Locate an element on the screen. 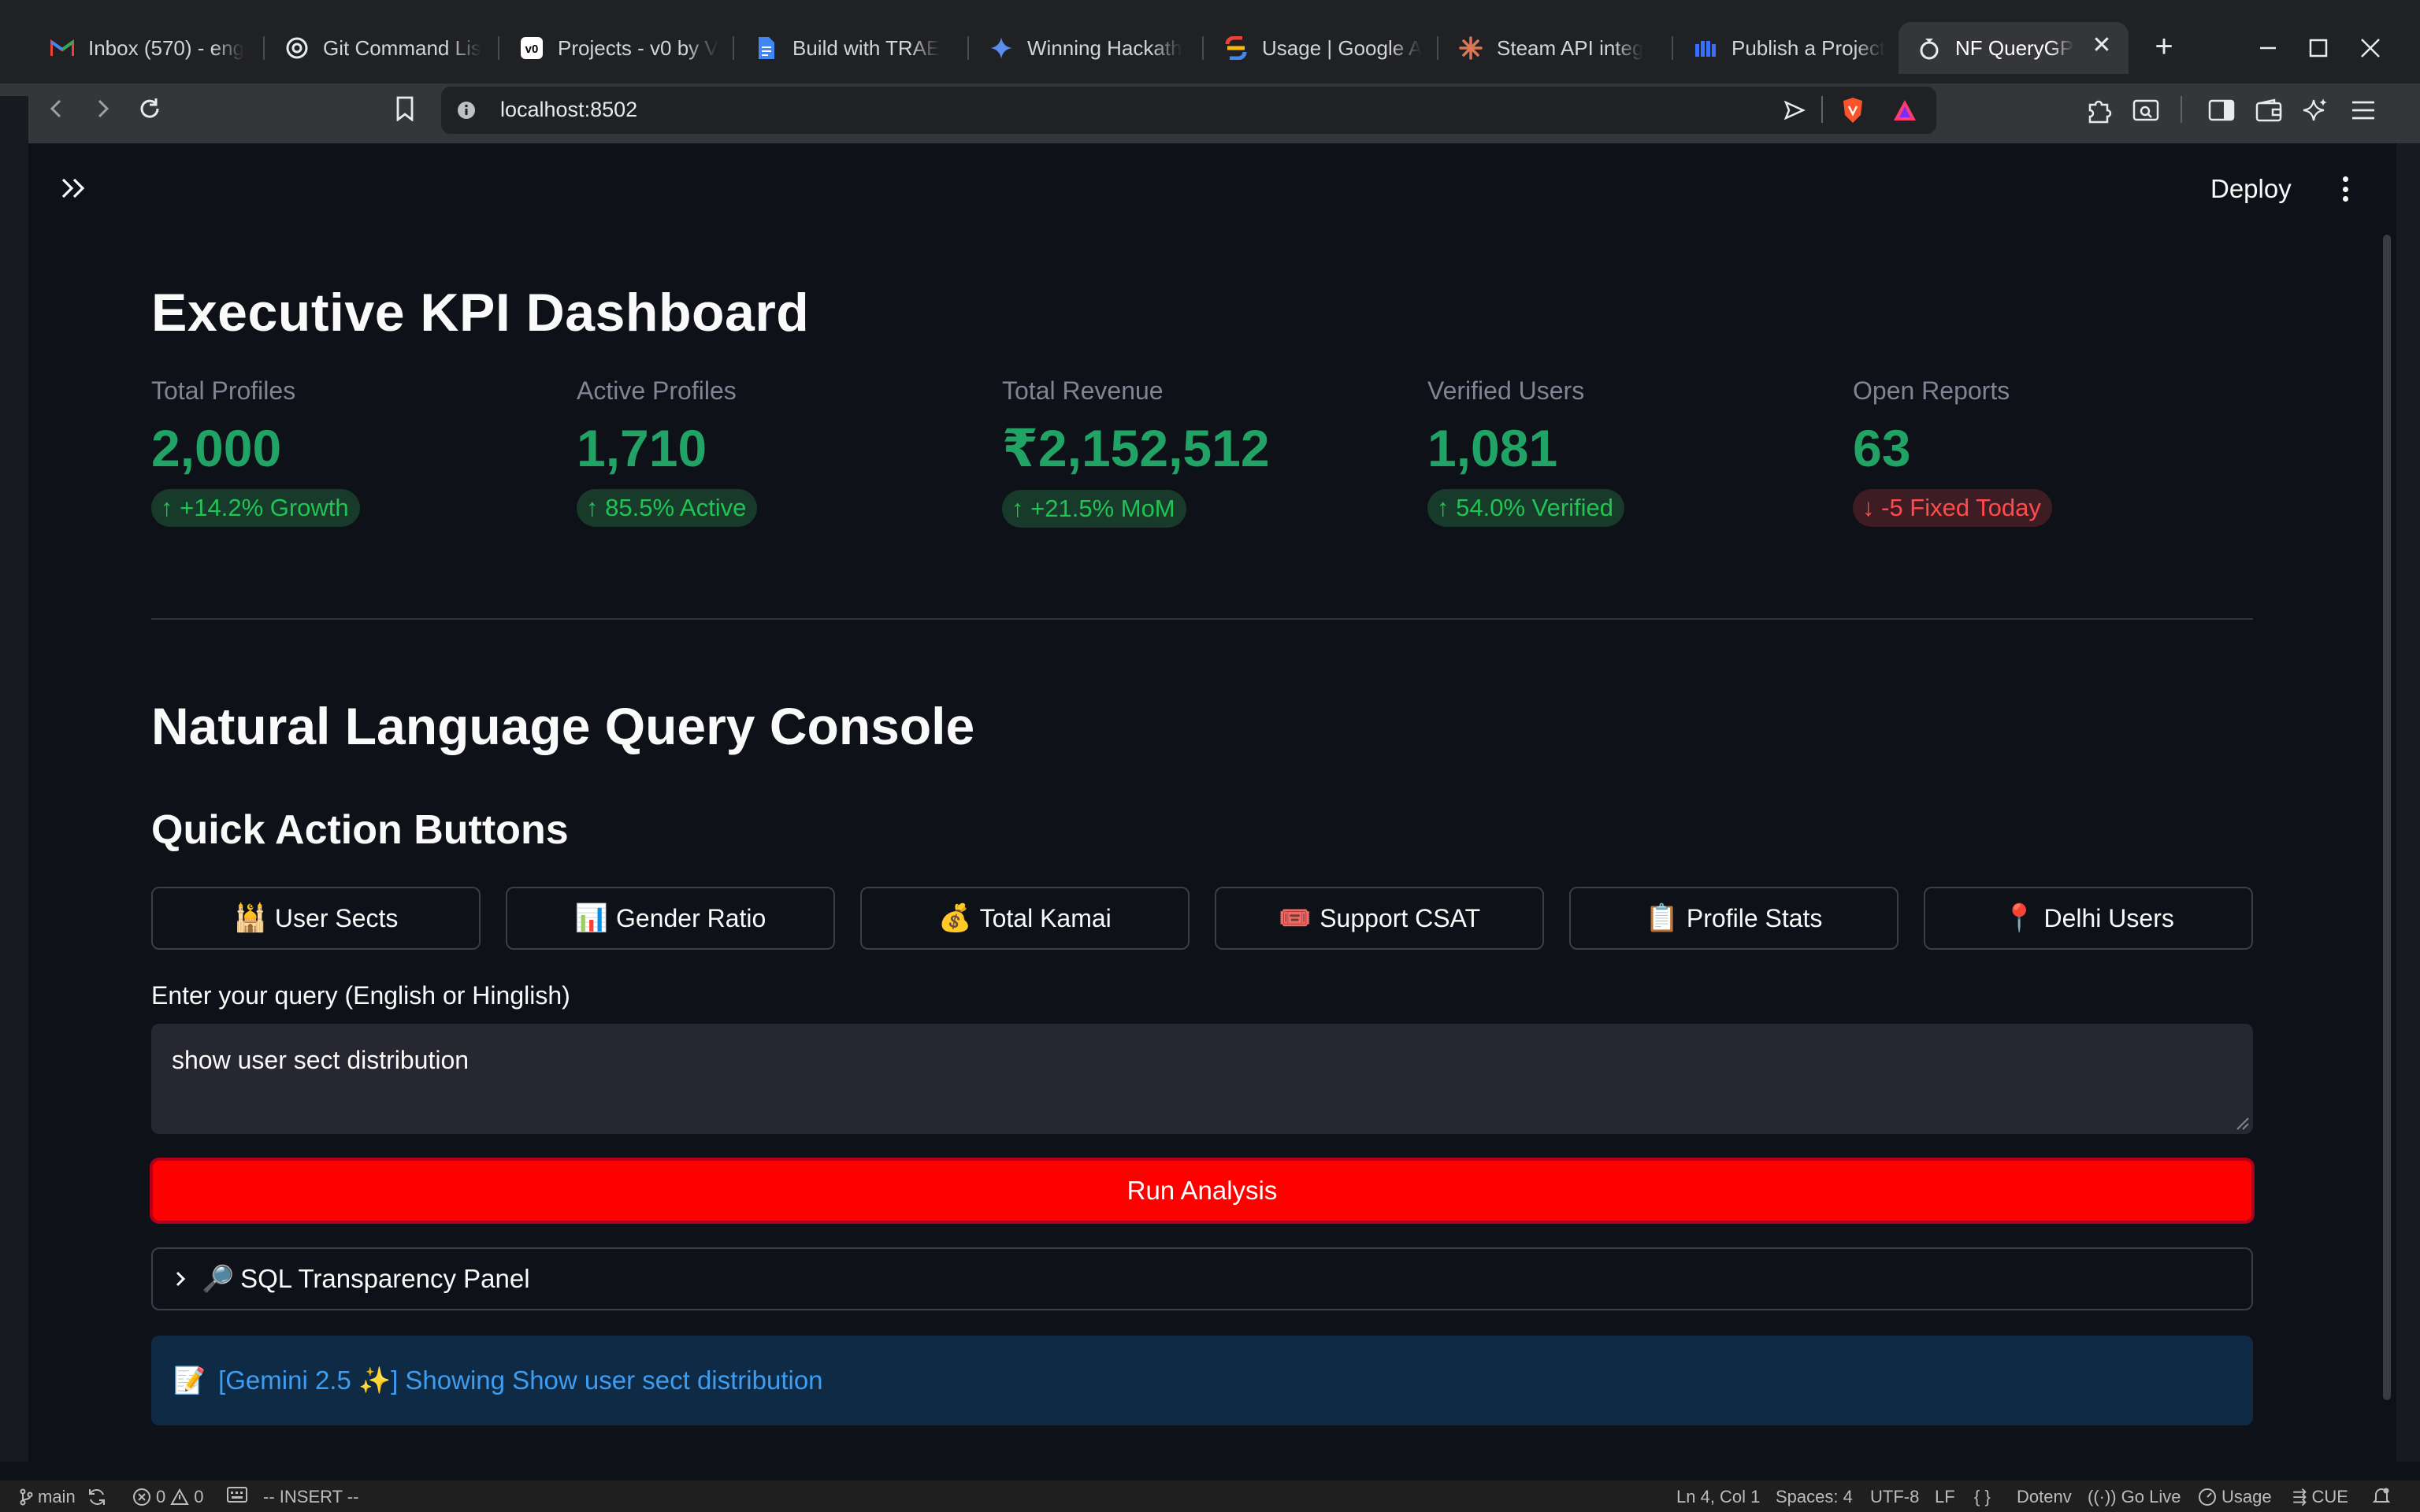  leo-ai-icon is located at coordinates (2316, 110).